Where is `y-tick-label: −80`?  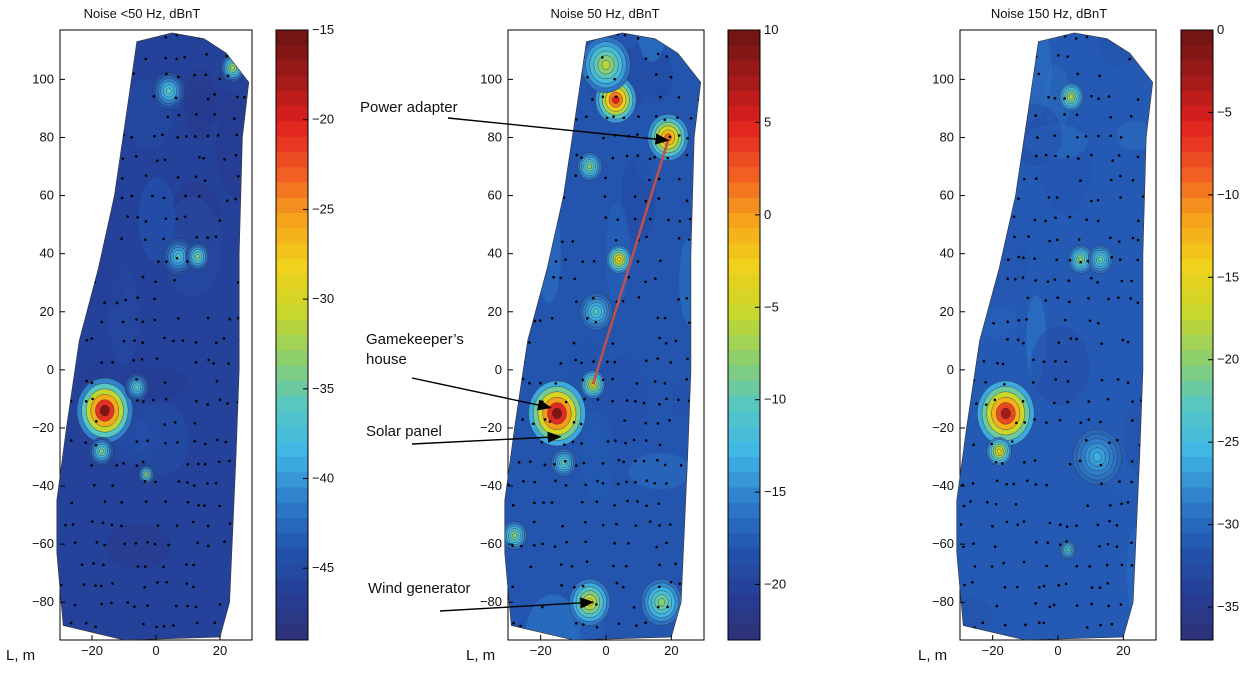 y-tick-label: −80 is located at coordinates (943, 601).